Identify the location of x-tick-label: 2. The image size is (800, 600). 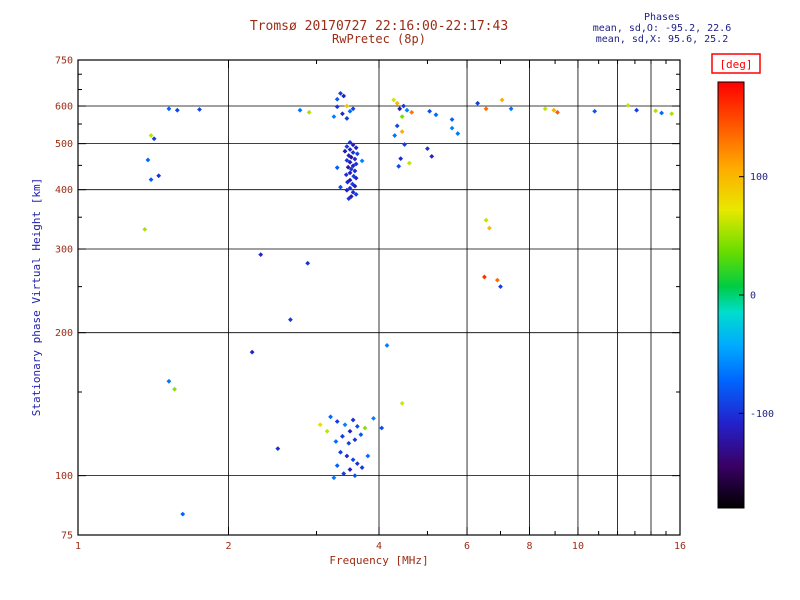
(228, 546).